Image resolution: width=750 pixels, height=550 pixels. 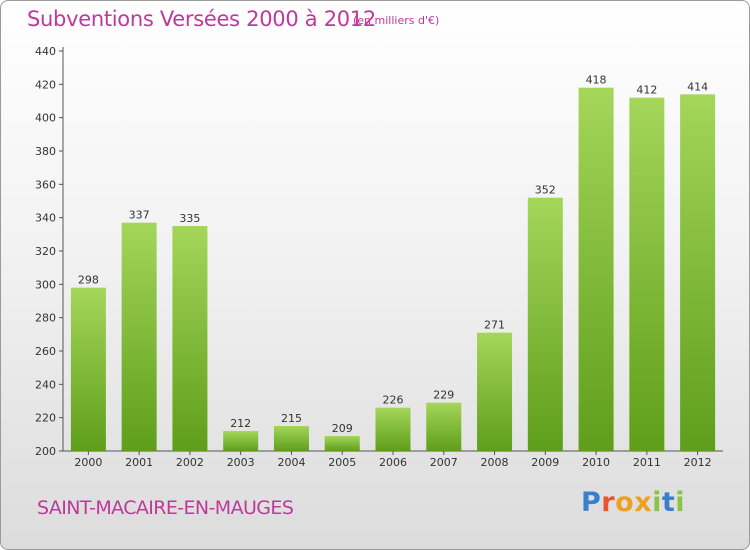 I want to click on x-tick-label: 2000, so click(x=88, y=462).